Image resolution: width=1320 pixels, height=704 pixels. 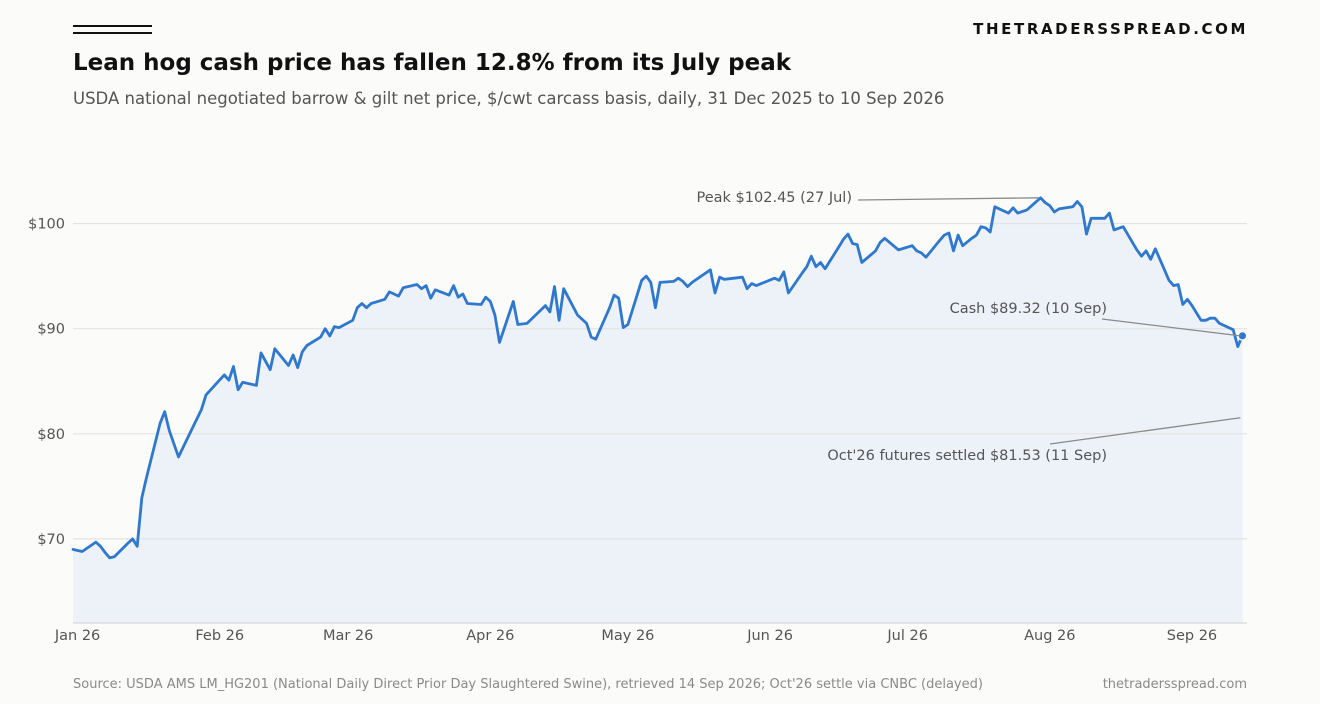 I want to click on x-tick-label: May 26, so click(x=627, y=636).